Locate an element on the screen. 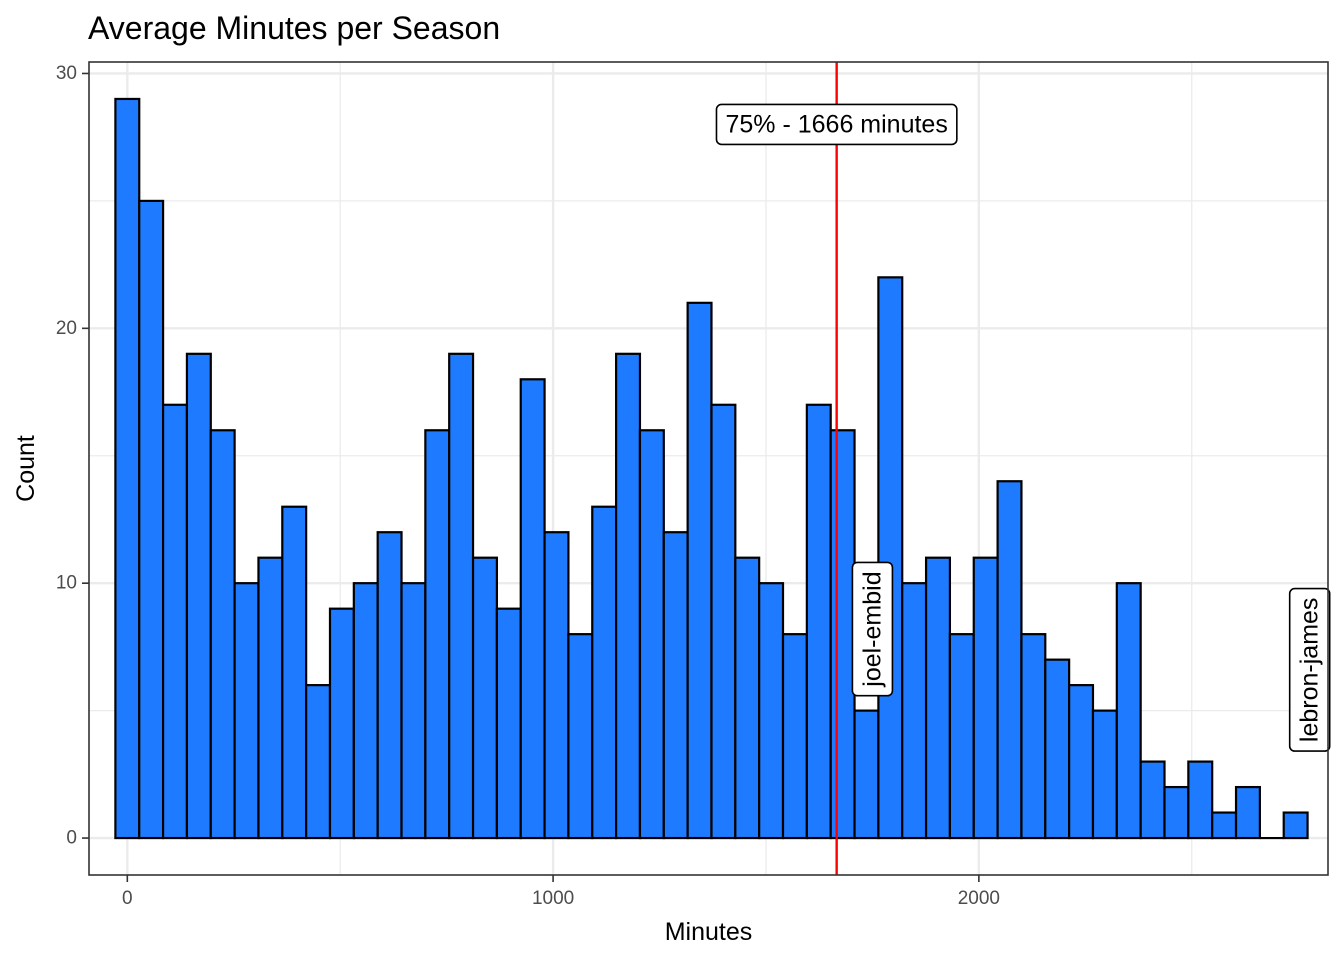 This screenshot has width=1344, height=960. annotation-text: joel-embid is located at coordinates (872, 629).